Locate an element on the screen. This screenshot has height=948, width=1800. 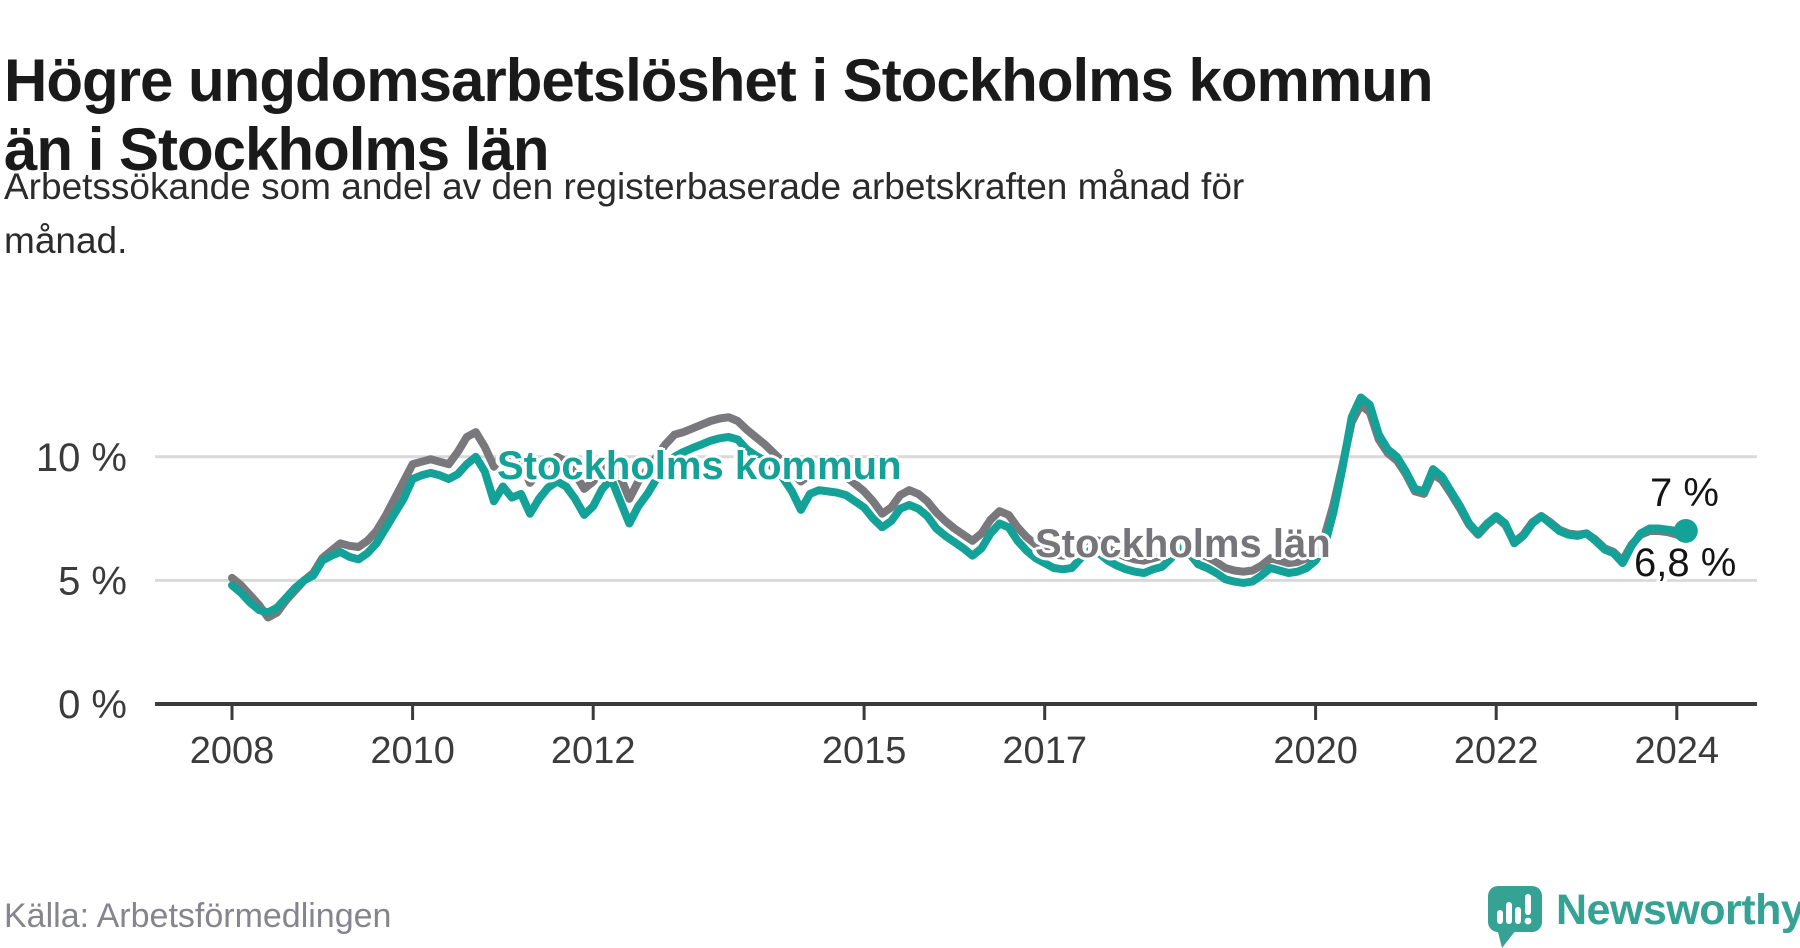
y-tick-label-0: 0 % is located at coordinates (92, 705).